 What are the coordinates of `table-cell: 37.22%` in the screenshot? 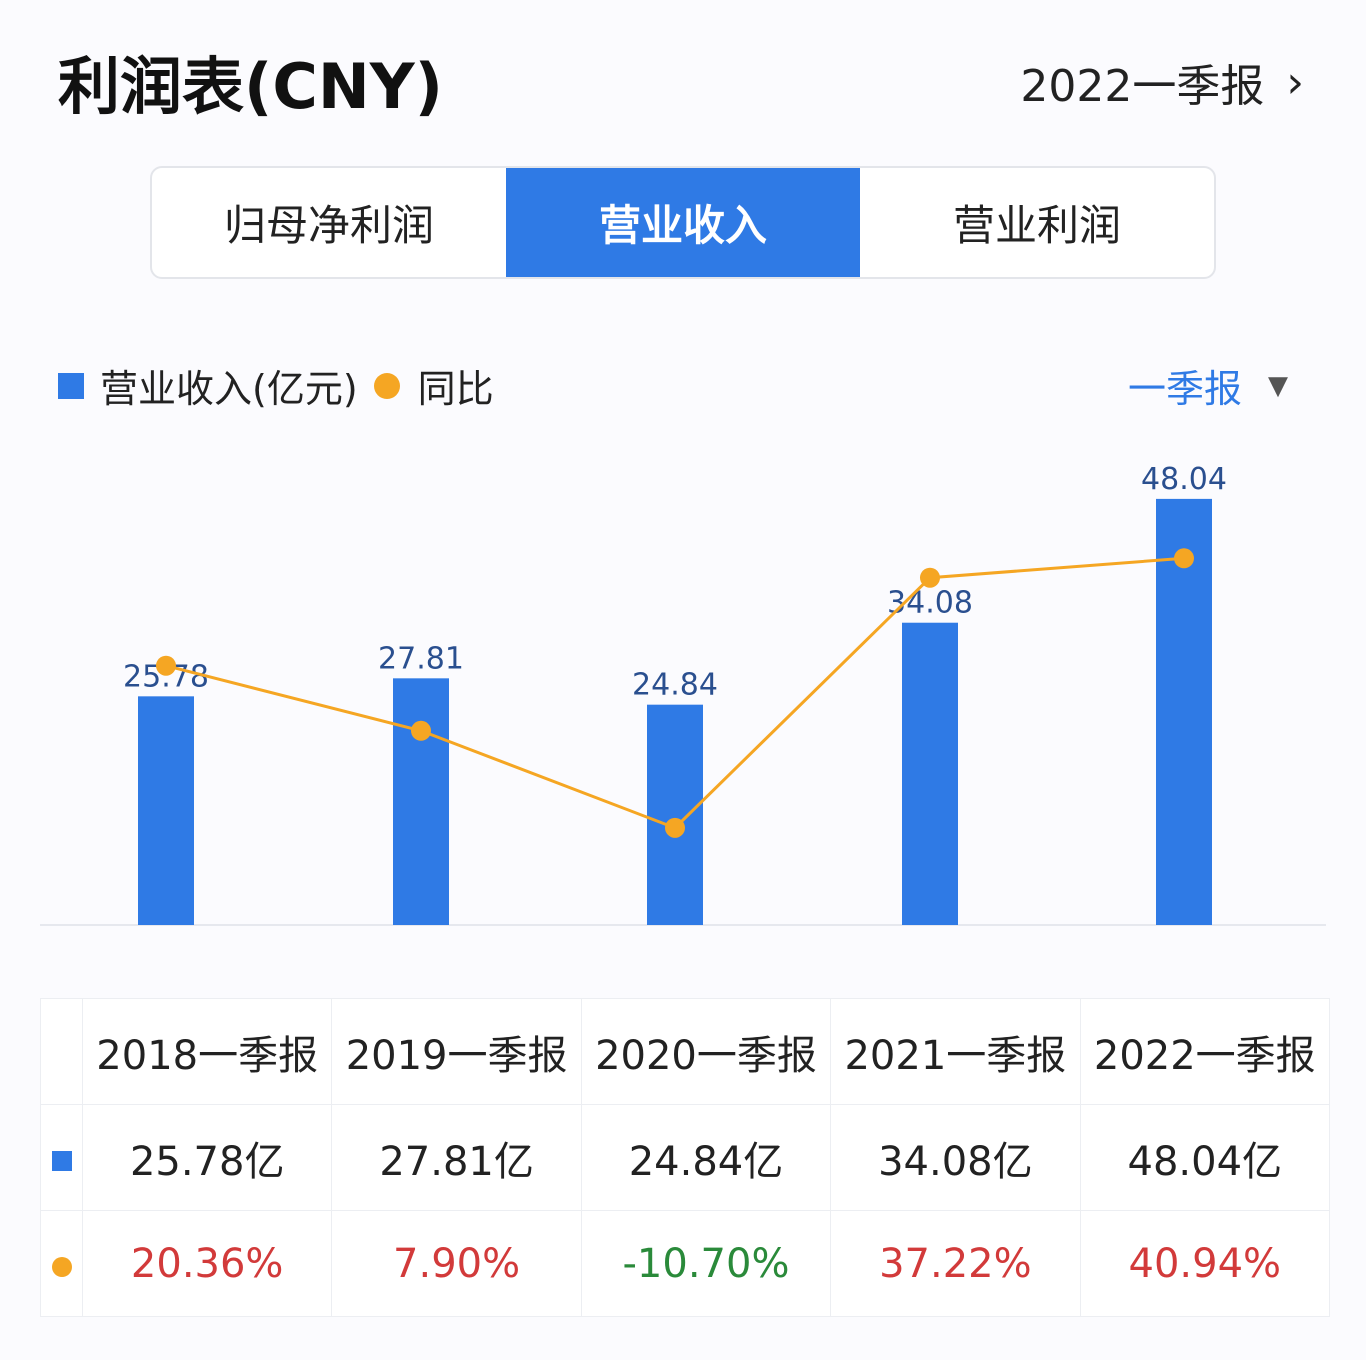 It's located at (955, 1263).